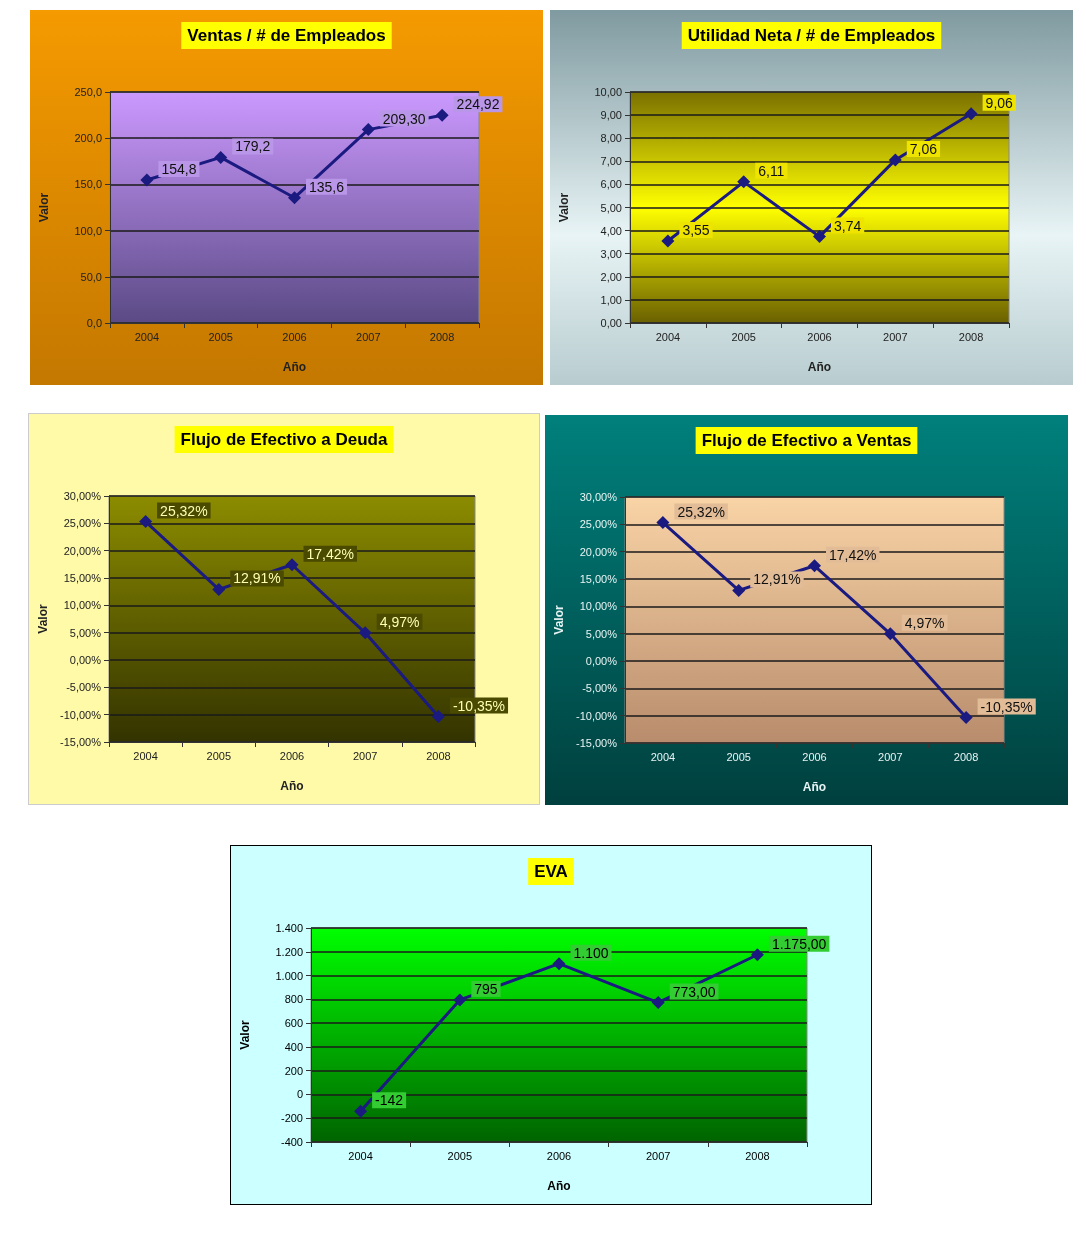 The width and height of the screenshot is (1086, 1235). What do you see at coordinates (611, 230) in the screenshot?
I see `y-tick-label: 4,00` at bounding box center [611, 230].